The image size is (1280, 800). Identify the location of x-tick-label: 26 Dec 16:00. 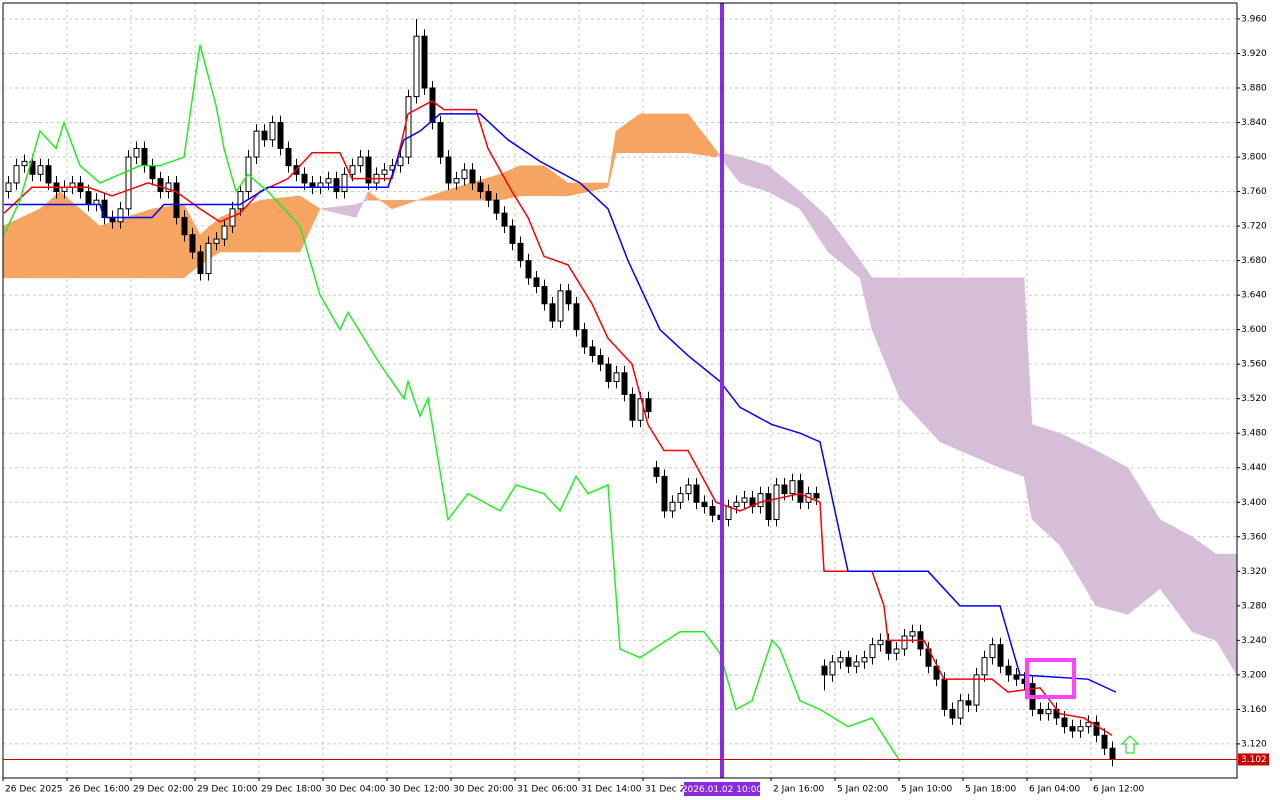
(99, 790).